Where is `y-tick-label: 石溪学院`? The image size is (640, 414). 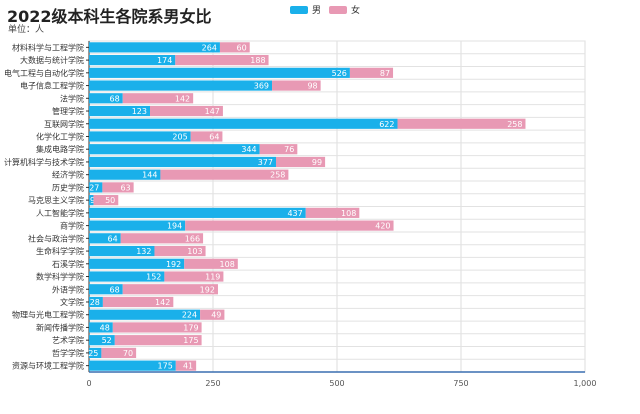
y-tick-label: 石溪学院 is located at coordinates (68, 264).